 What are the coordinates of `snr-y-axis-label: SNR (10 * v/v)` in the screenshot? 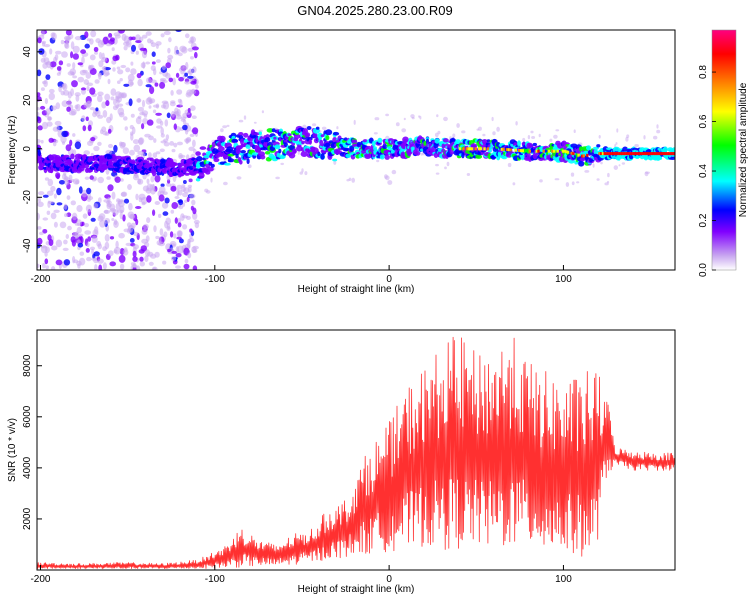 It's located at (12, 450).